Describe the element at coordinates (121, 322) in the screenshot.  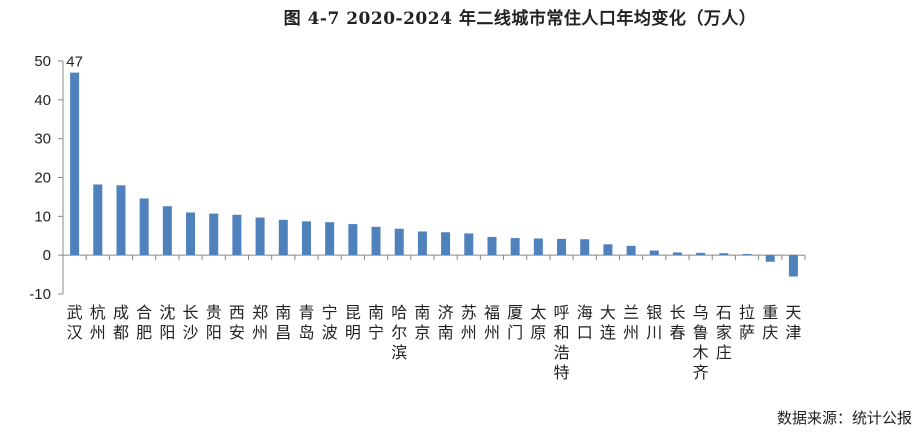
I see `x-category-label: 成都` at that location.